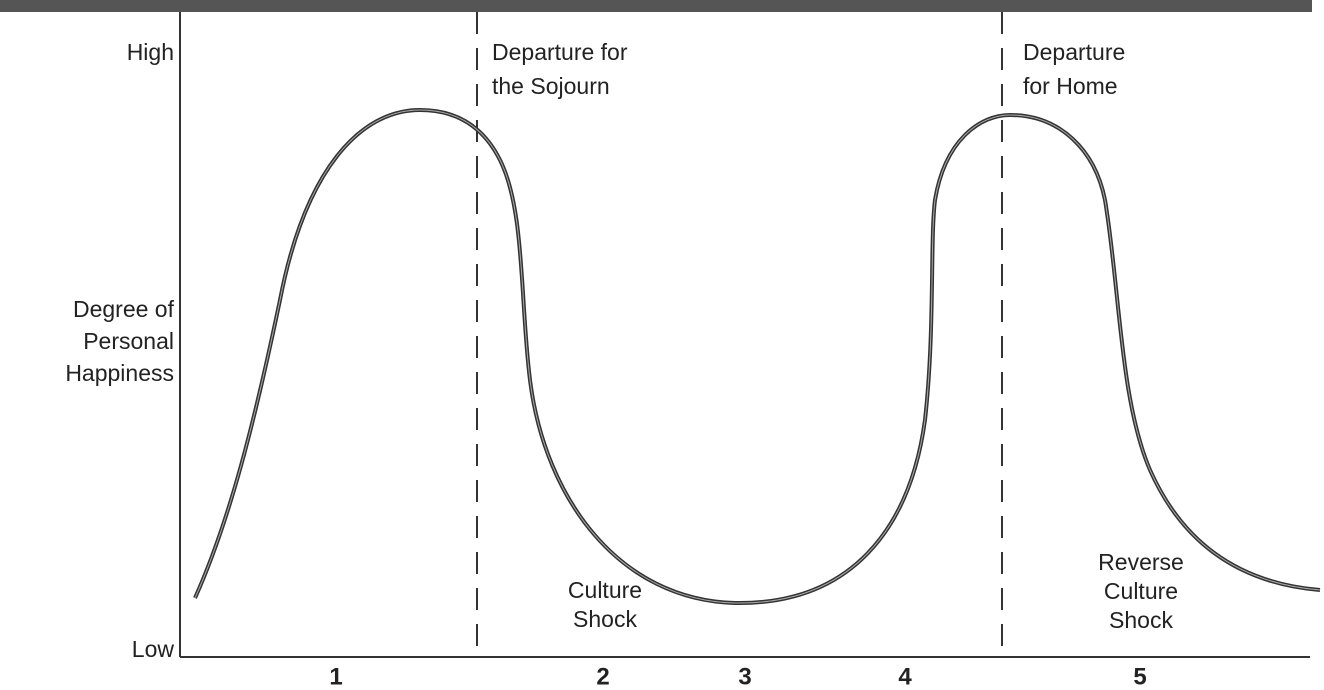 This screenshot has height=690, width=1324. I want to click on axis-label: Degree of, so click(124, 309).